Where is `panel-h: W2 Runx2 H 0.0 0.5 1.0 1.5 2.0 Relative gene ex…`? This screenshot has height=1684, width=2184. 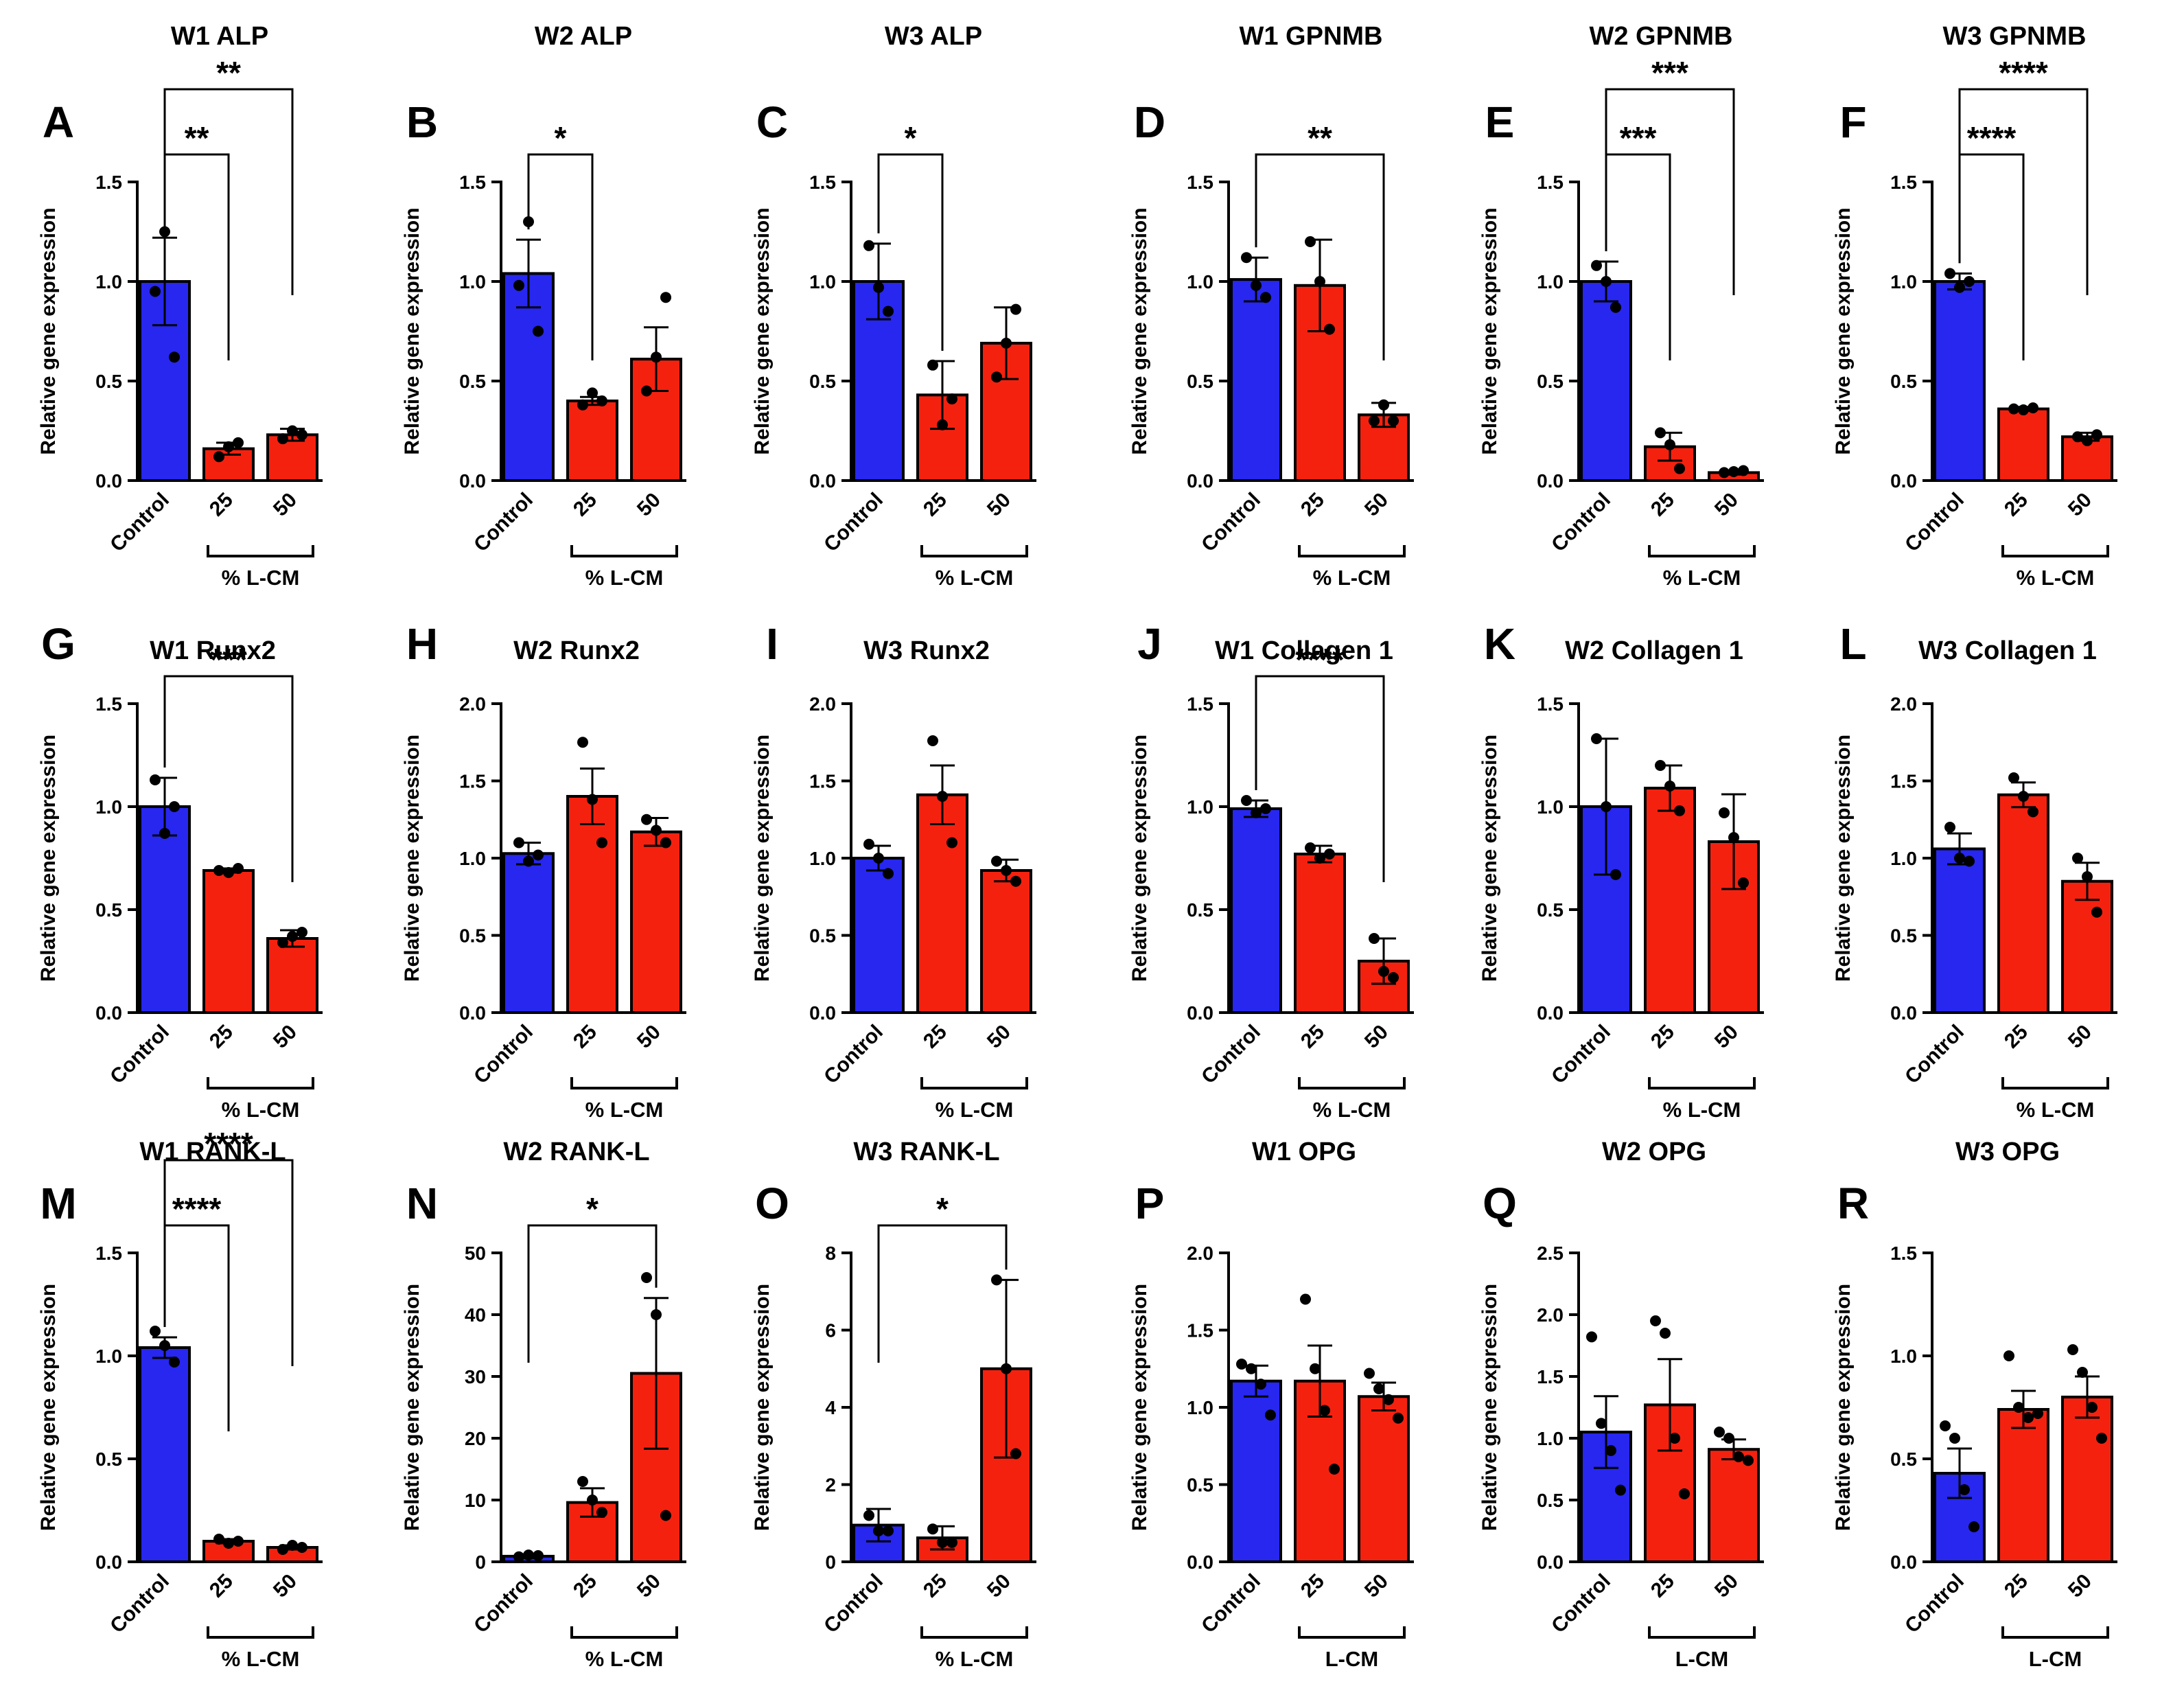
panel-h: W2 Runx2 H 0.0 0.5 1.0 1.5 2.0 Relative gene ex… is located at coordinates (543, 870).